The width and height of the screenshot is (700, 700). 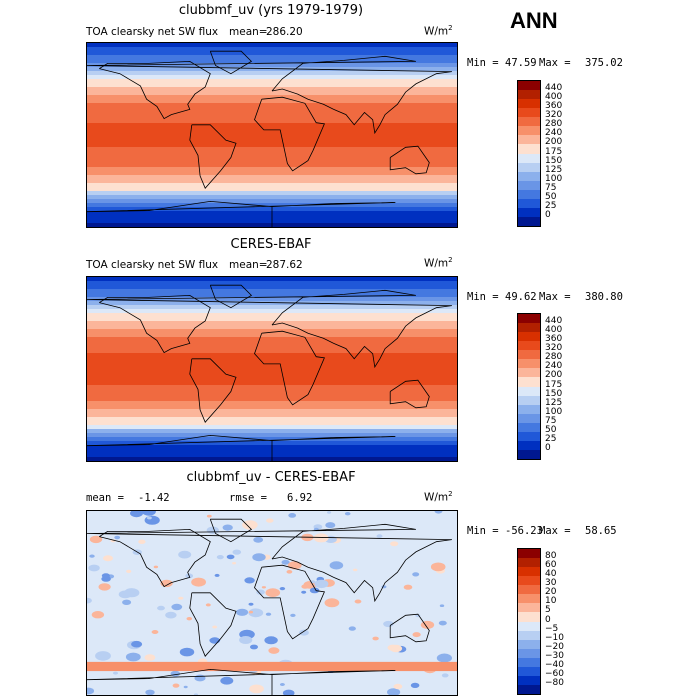 I want to click on panel-1-min-label: Min =, so click(x=483, y=63).